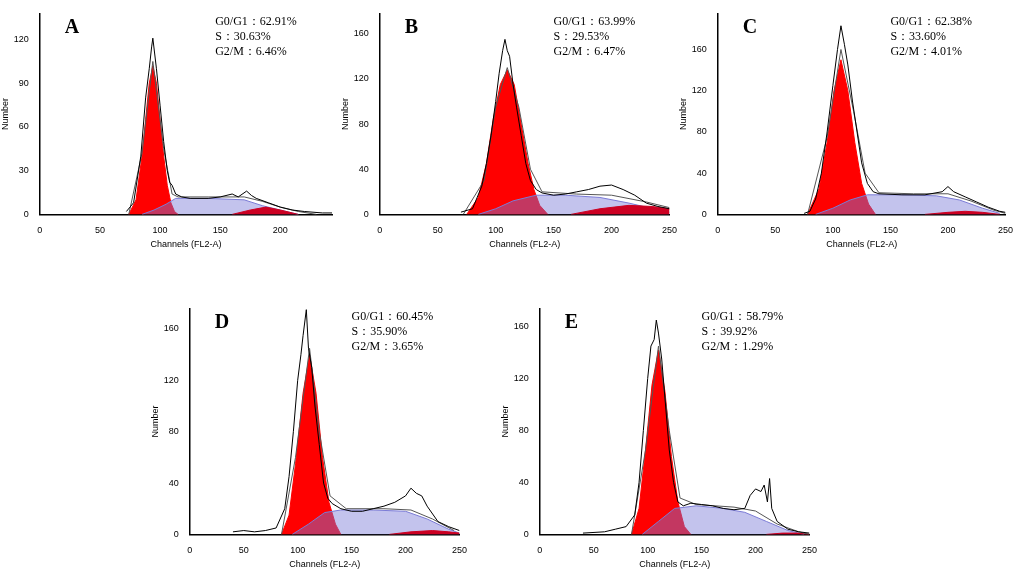 The image size is (1016, 576). Describe the element at coordinates (729, 330) in the screenshot. I see `annotation: S：39.92%` at that location.